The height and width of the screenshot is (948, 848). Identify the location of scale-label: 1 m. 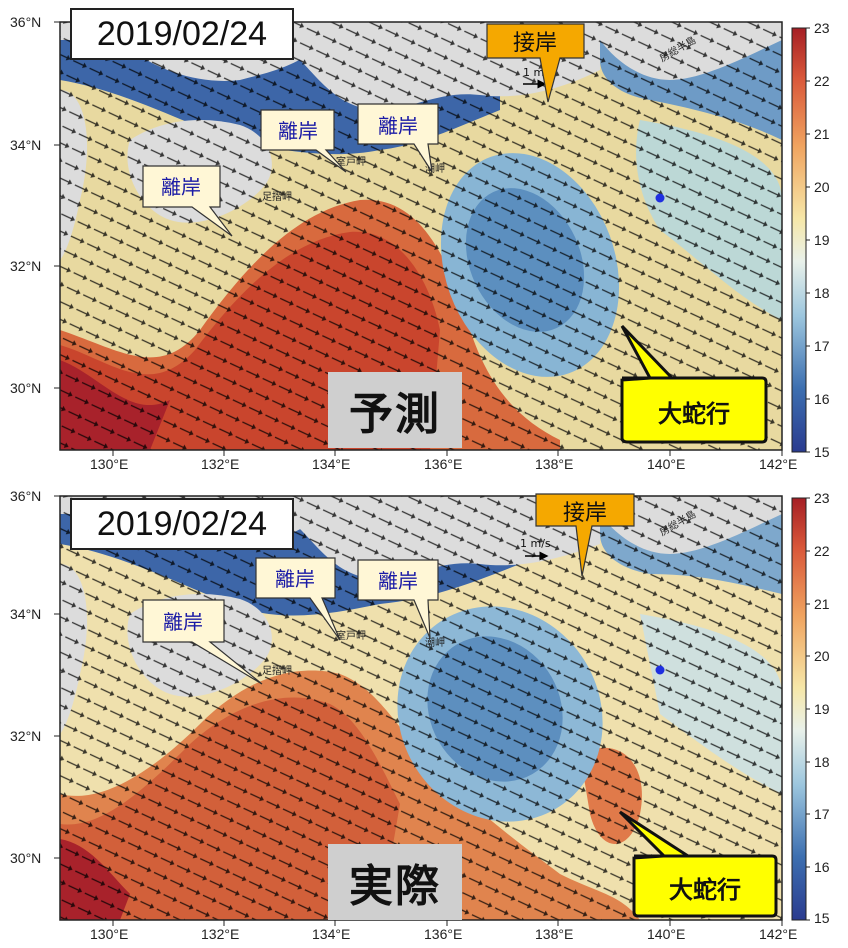
(533, 72).